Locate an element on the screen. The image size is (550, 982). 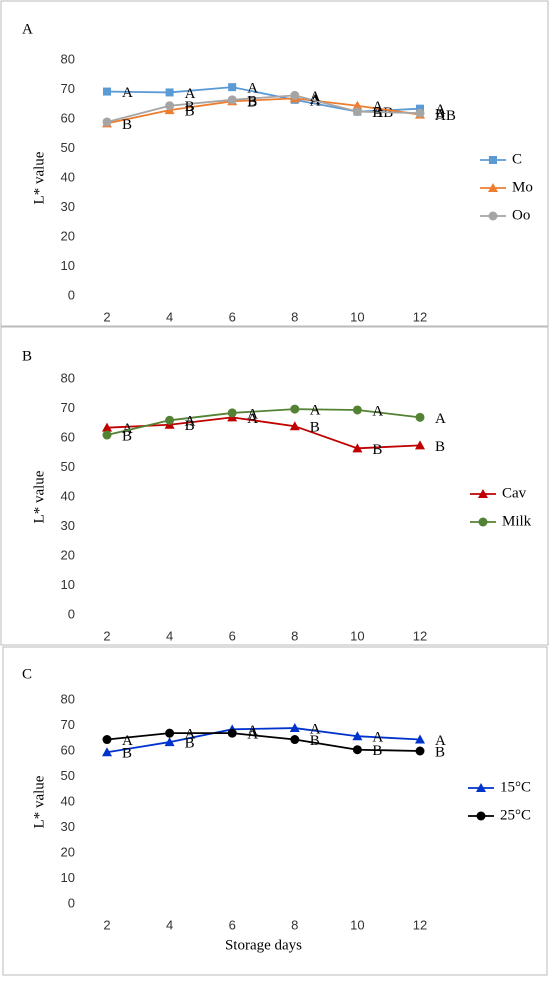
panel-label: B is located at coordinates (27, 356).